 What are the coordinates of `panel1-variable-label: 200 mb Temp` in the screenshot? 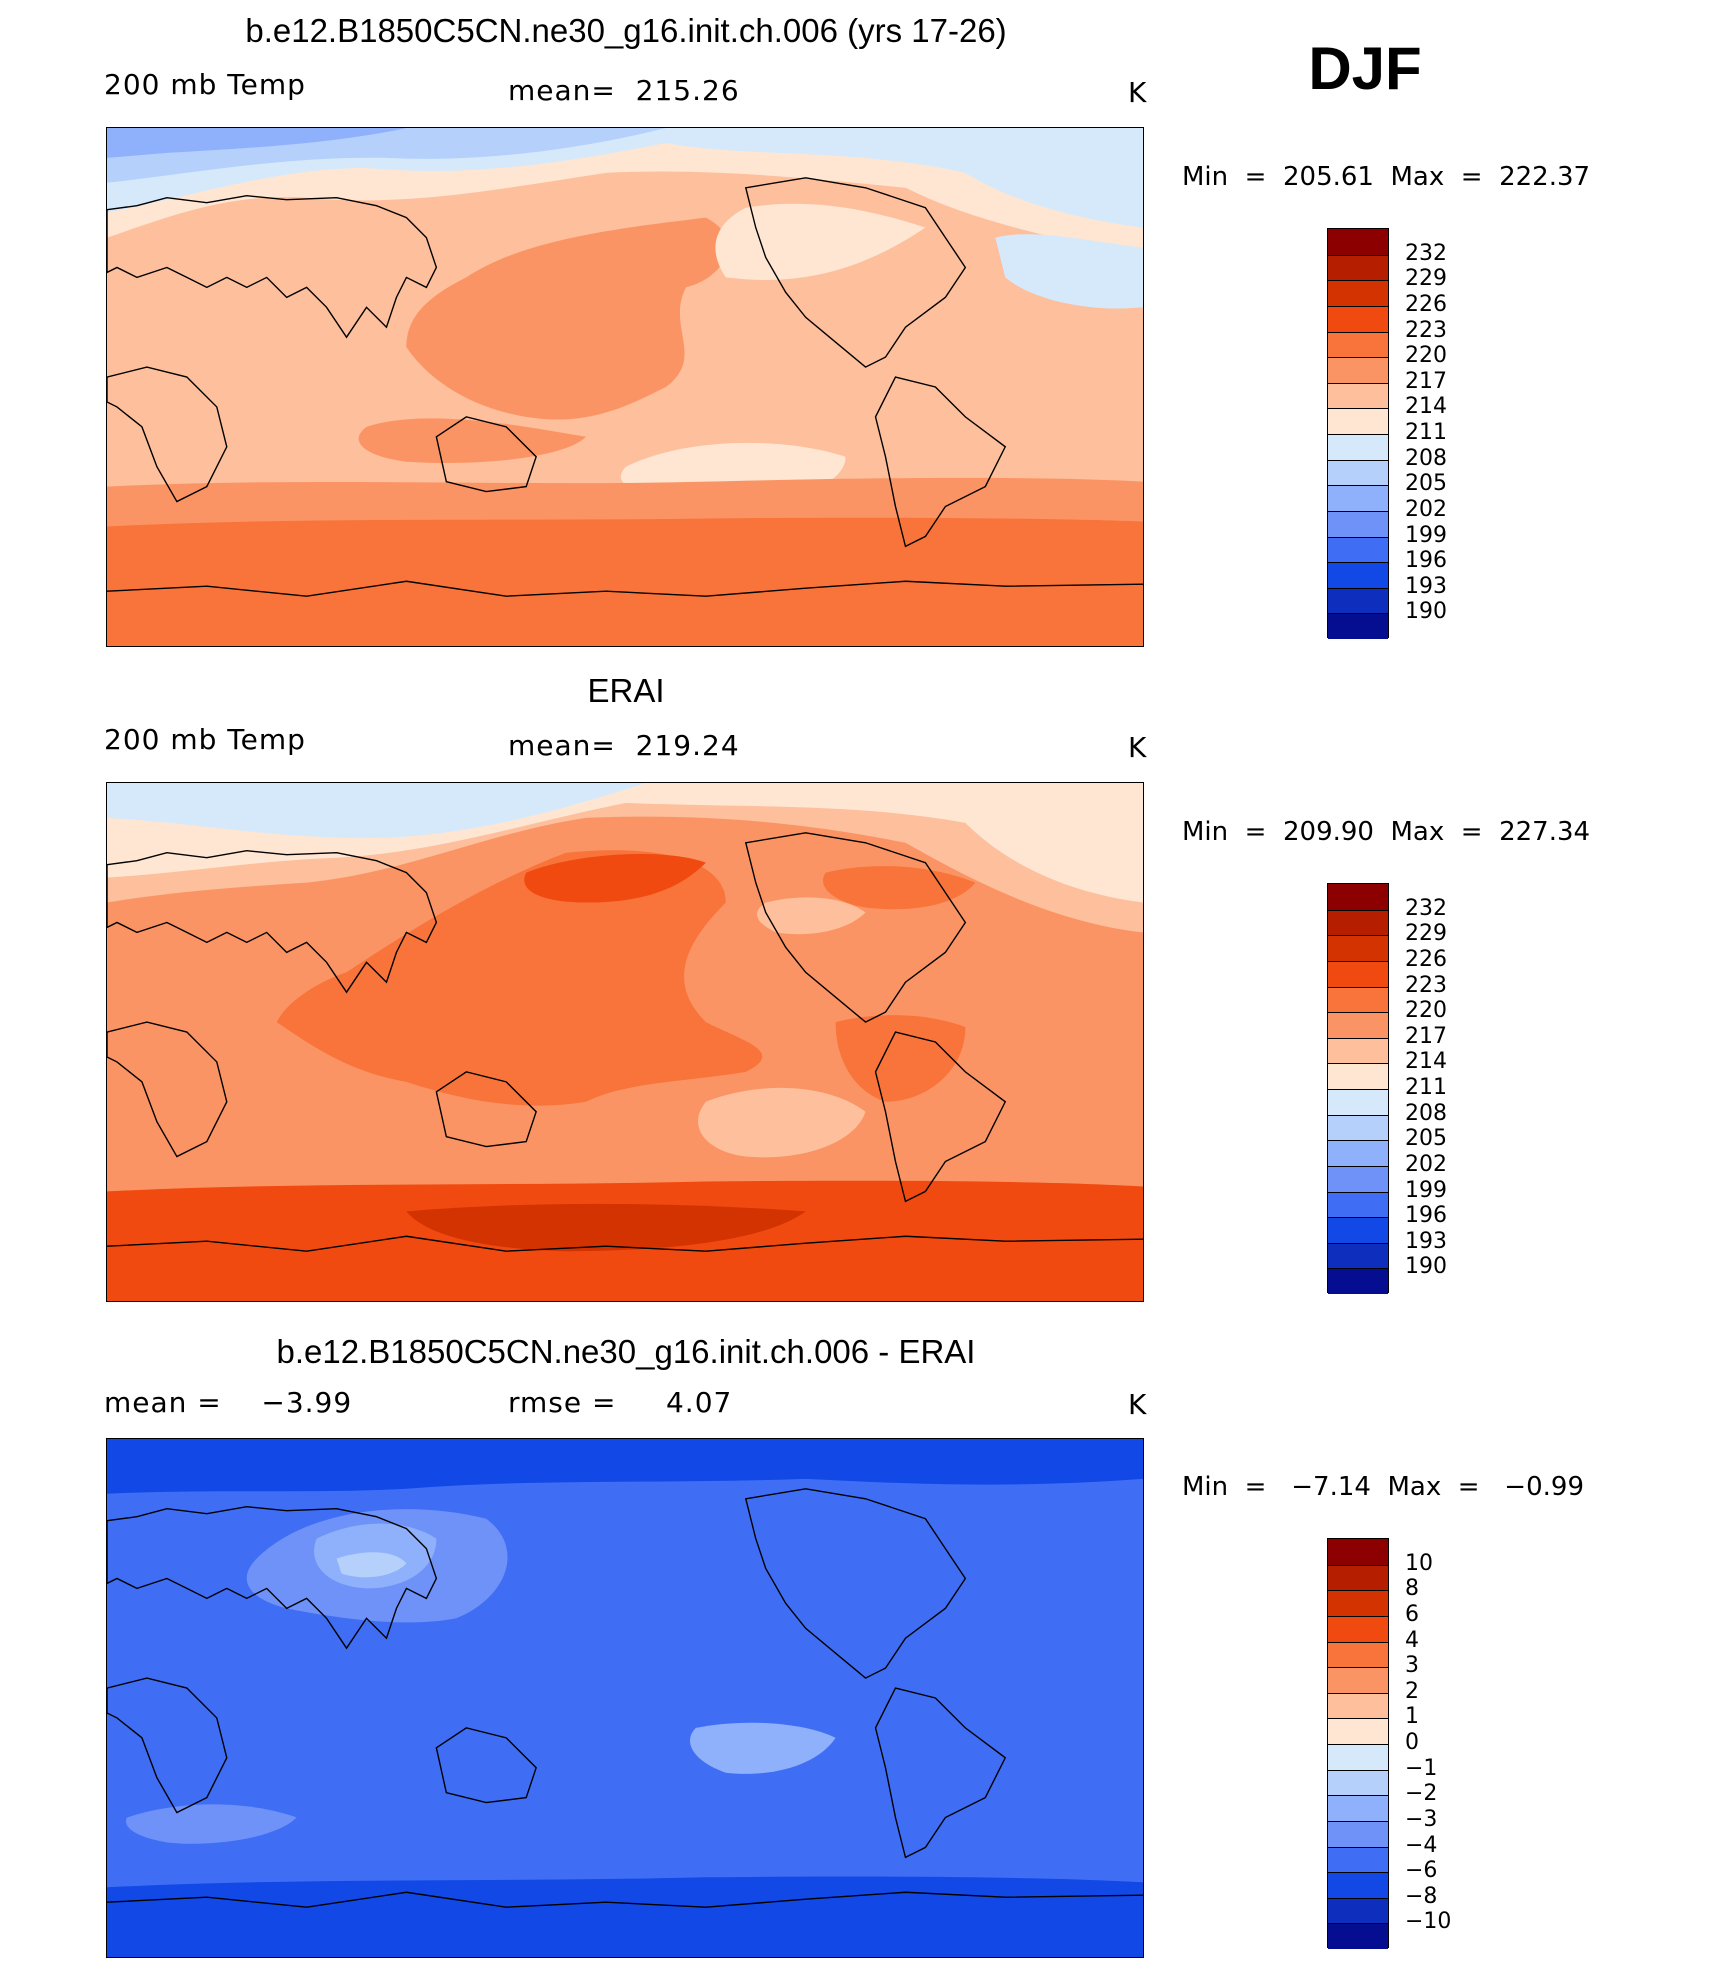 It's located at (205, 84).